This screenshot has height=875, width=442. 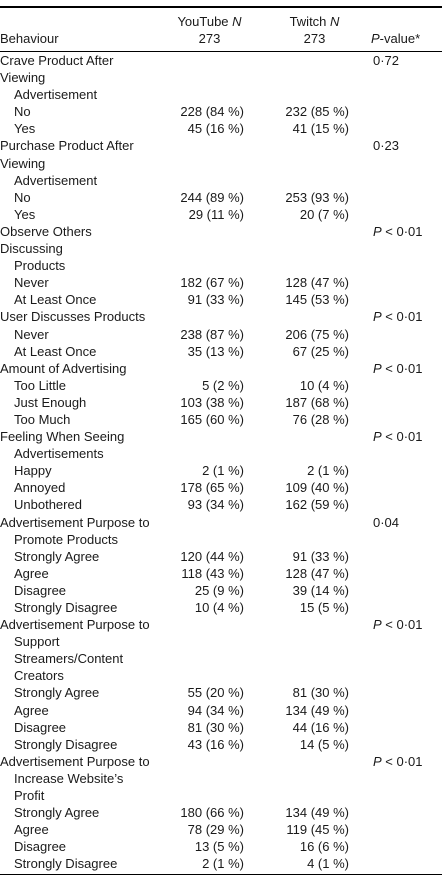 I want to click on category-label: Observe Others Discussing Products, so click(x=78, y=248).